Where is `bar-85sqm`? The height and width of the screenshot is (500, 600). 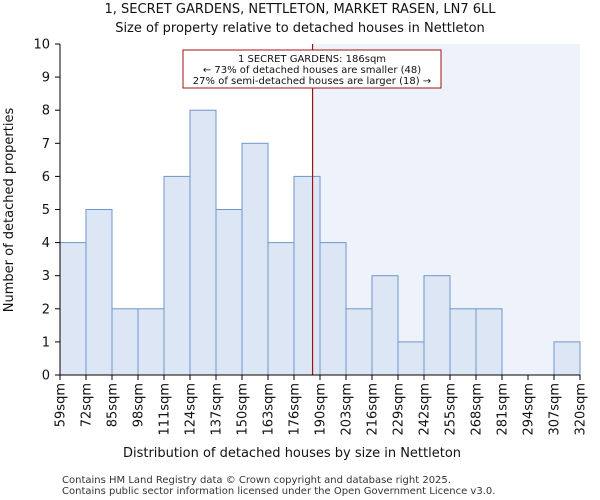
bar-85sqm is located at coordinates (125, 342).